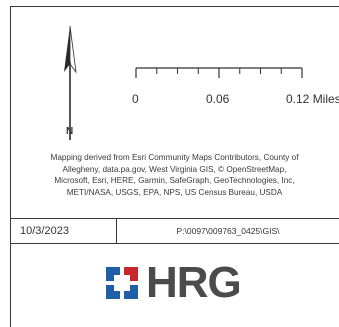  I want to click on hrg-logo: HRG, so click(173, 283).